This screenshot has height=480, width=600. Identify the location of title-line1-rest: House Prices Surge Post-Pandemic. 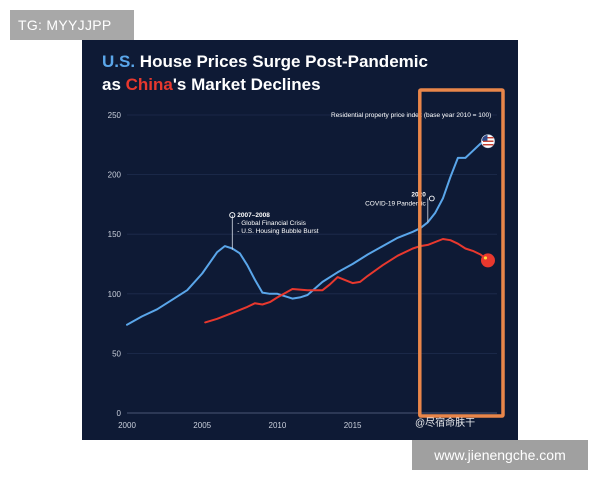
(281, 61).